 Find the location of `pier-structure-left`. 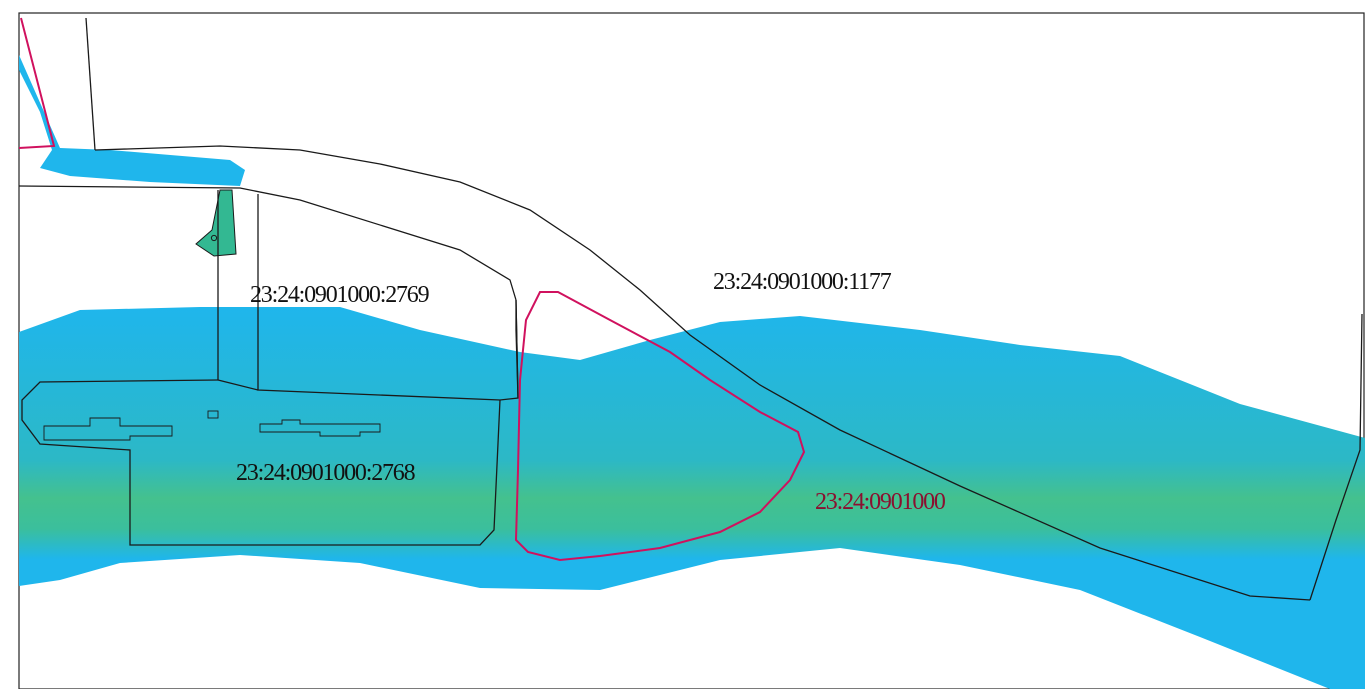

pier-structure-left is located at coordinates (108, 429).